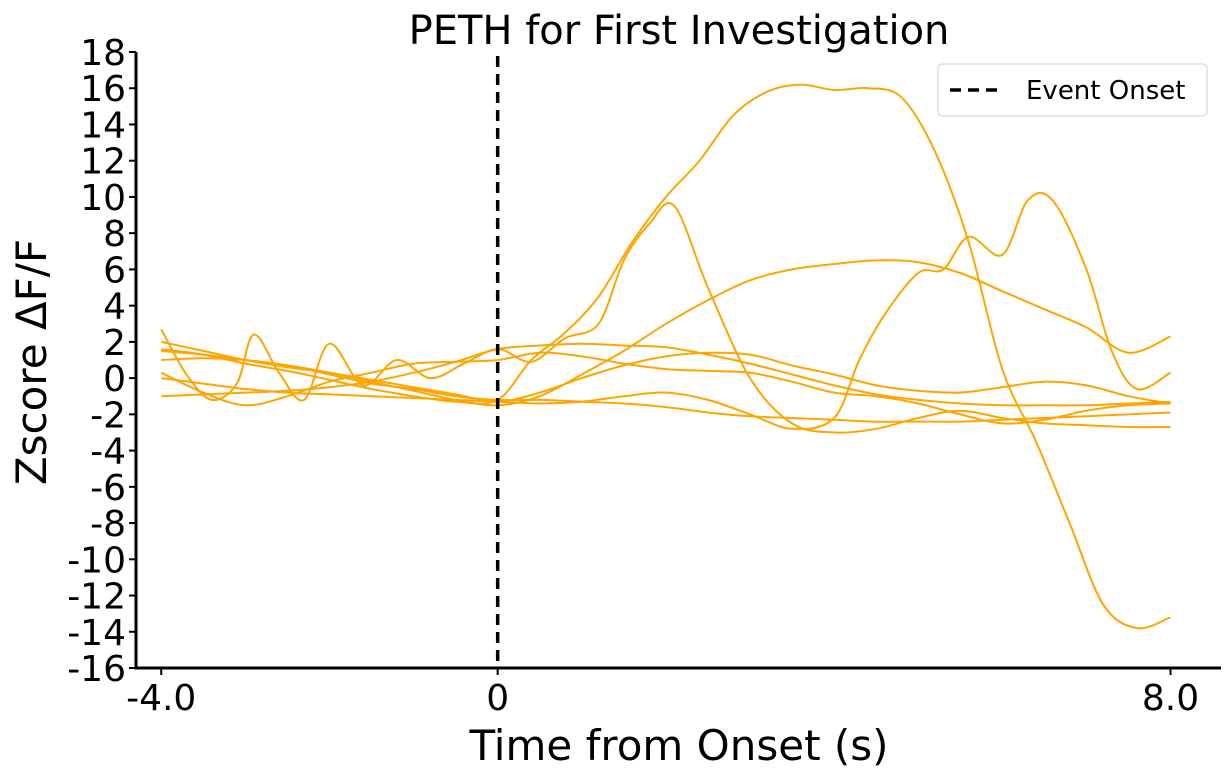 This screenshot has height=779, width=1231. Describe the element at coordinates (103, 198) in the screenshot. I see `y-tick-label: 10` at that location.